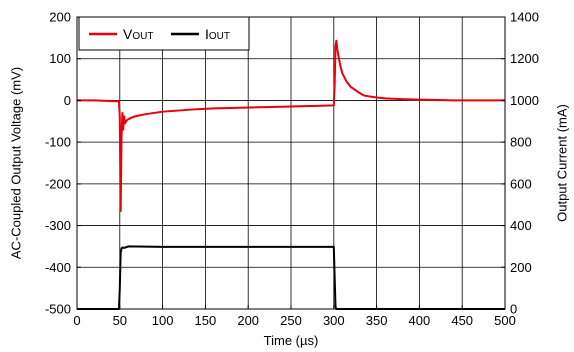 This screenshot has width=574, height=352. I want to click on x-tick-label: 0, so click(76, 320).